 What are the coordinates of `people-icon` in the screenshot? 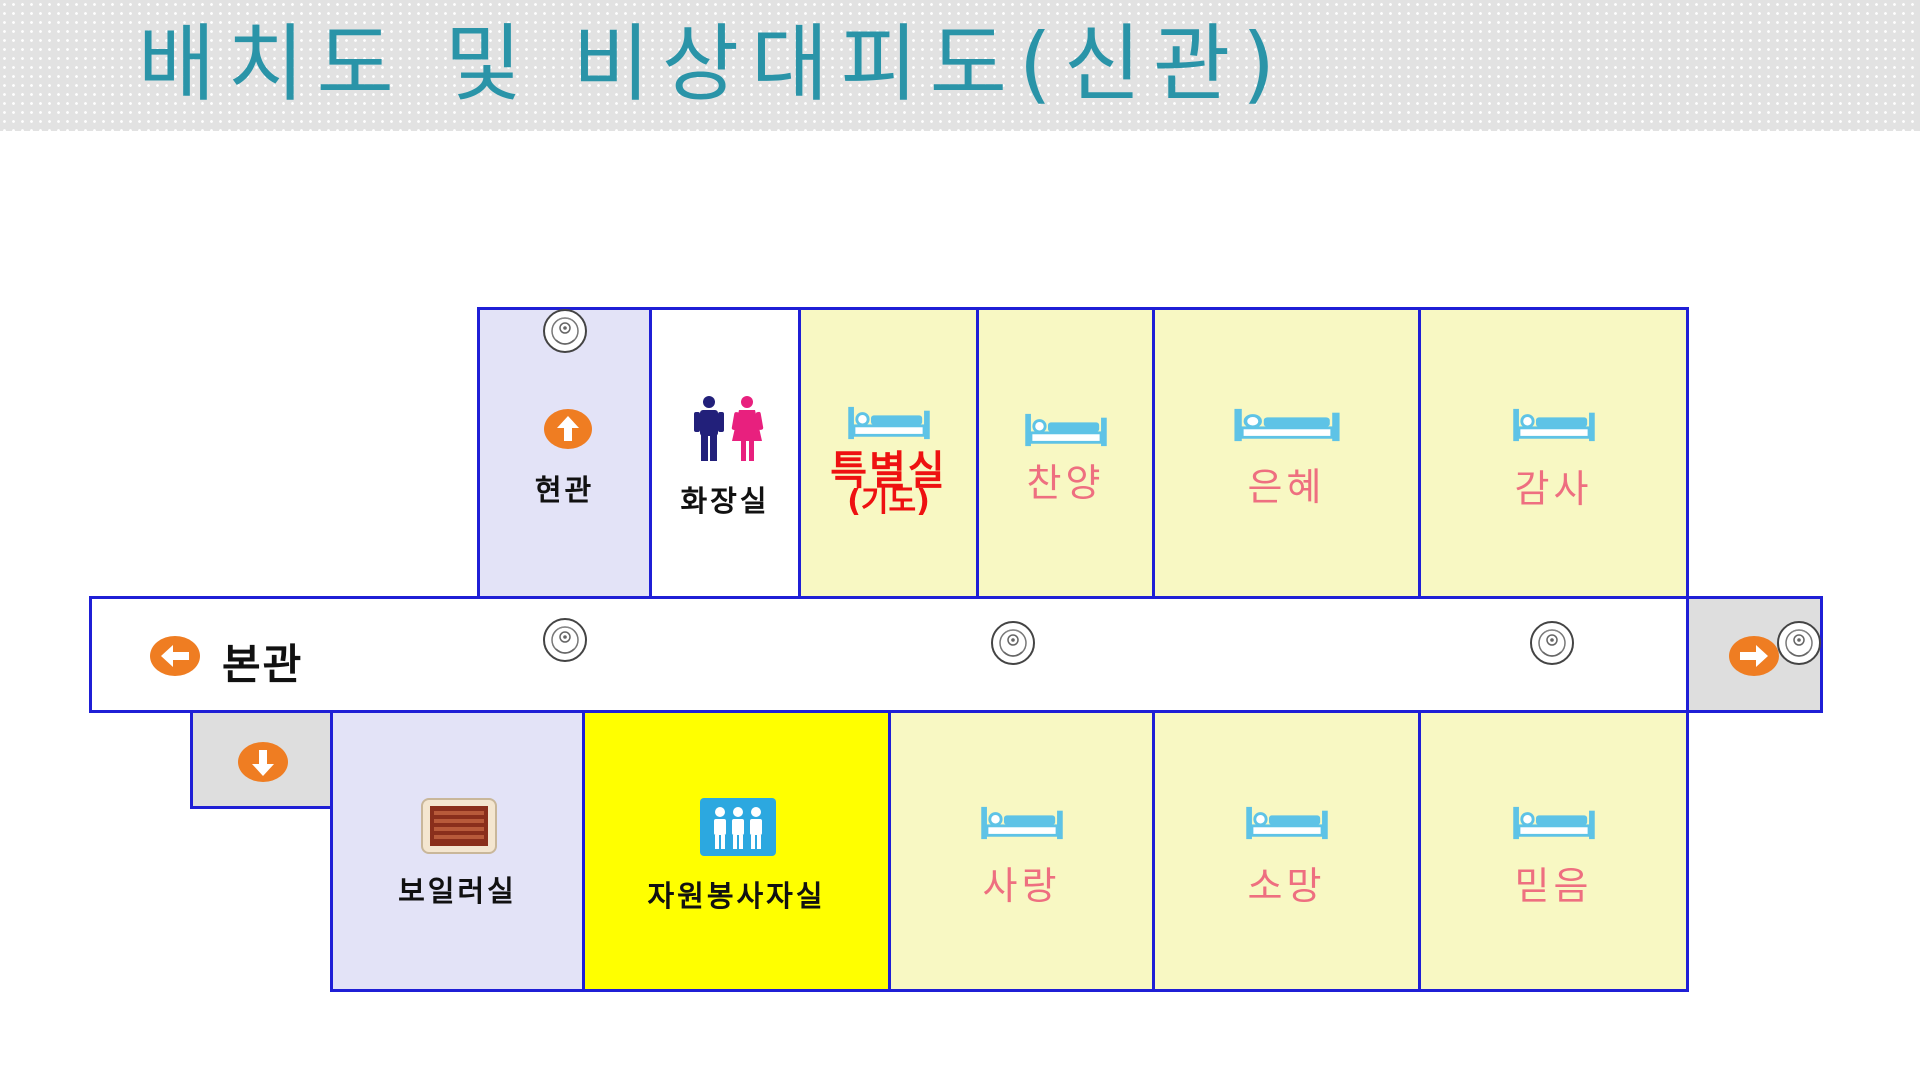 It's located at (738, 827).